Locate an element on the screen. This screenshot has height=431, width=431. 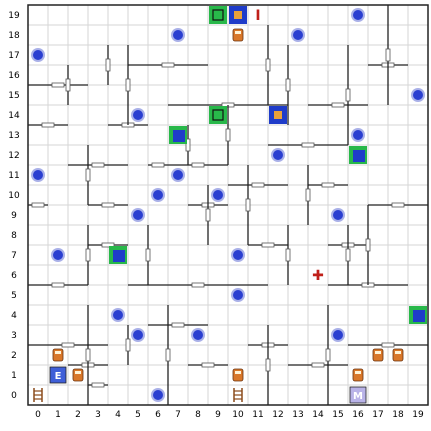
col-label: 0 is located at coordinates (38, 415).